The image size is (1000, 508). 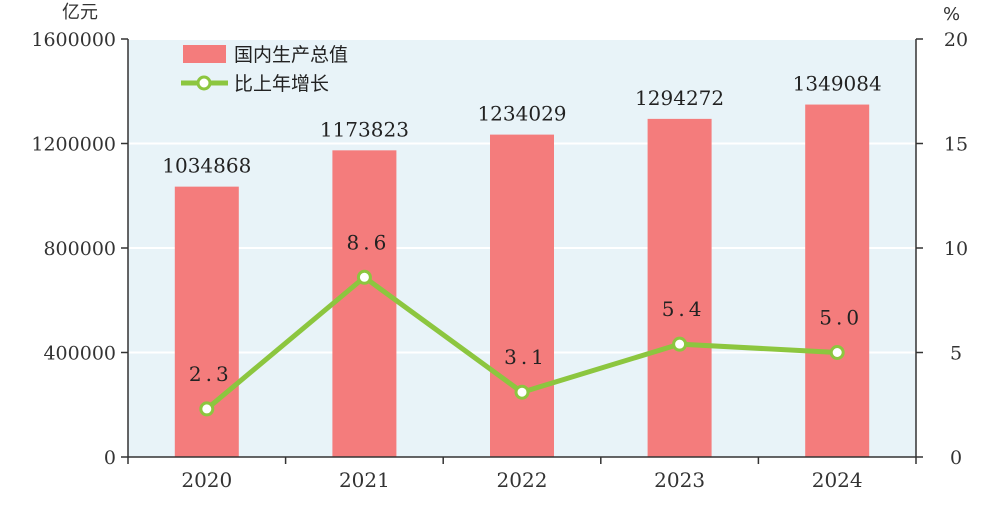 What do you see at coordinates (951, 14) in the screenshot?
I see `right-axis-unit: %` at bounding box center [951, 14].